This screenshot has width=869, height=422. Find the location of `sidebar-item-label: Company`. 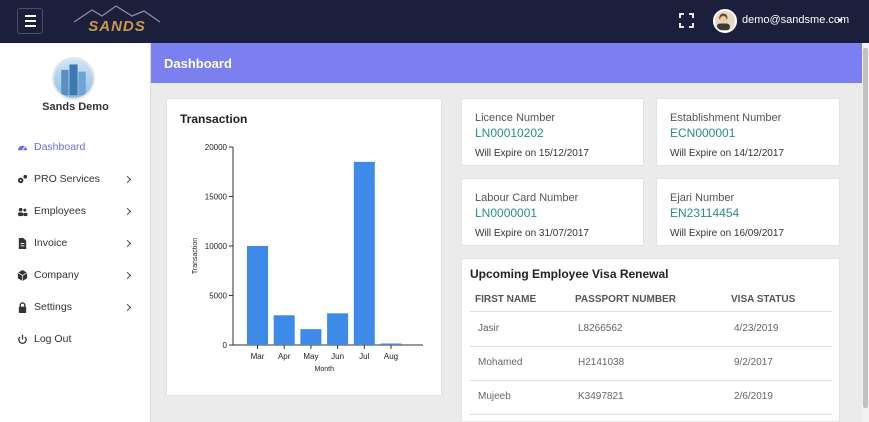

sidebar-item-label: Company is located at coordinates (56, 275).